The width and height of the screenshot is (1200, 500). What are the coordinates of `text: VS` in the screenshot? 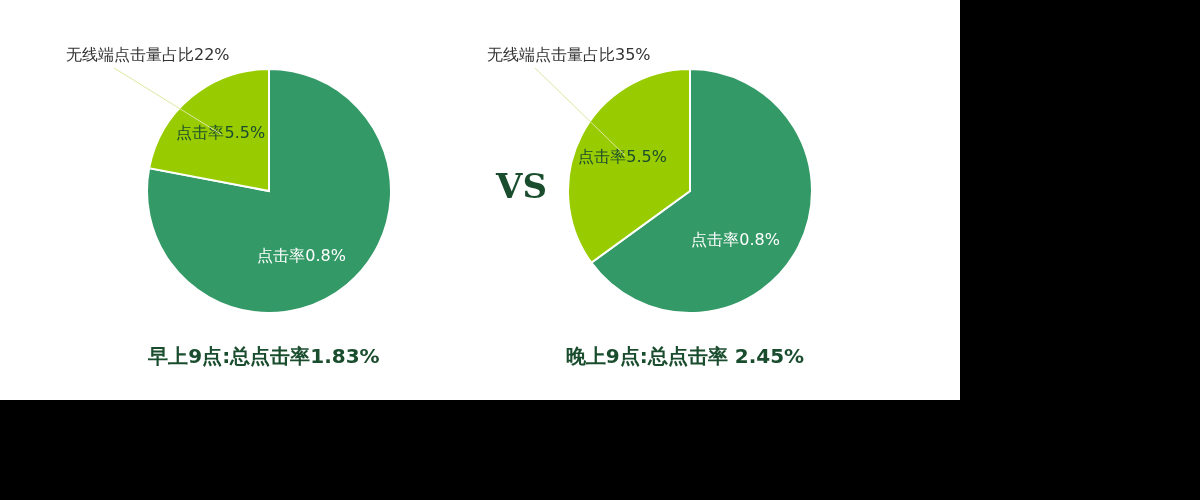 It's located at (521, 186).